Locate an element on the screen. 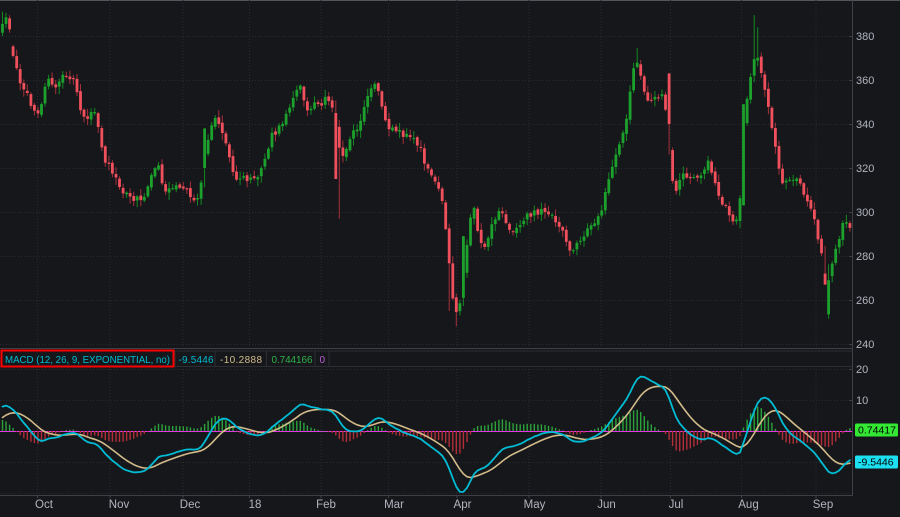 This screenshot has height=517, width=900. svg-text: 380 is located at coordinates (865, 37).